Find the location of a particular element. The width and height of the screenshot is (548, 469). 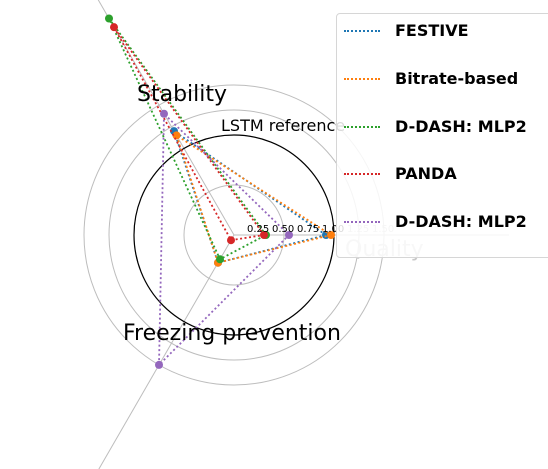

legend-item-bitrate-based: Bitrate-based is located at coordinates (442, 78).